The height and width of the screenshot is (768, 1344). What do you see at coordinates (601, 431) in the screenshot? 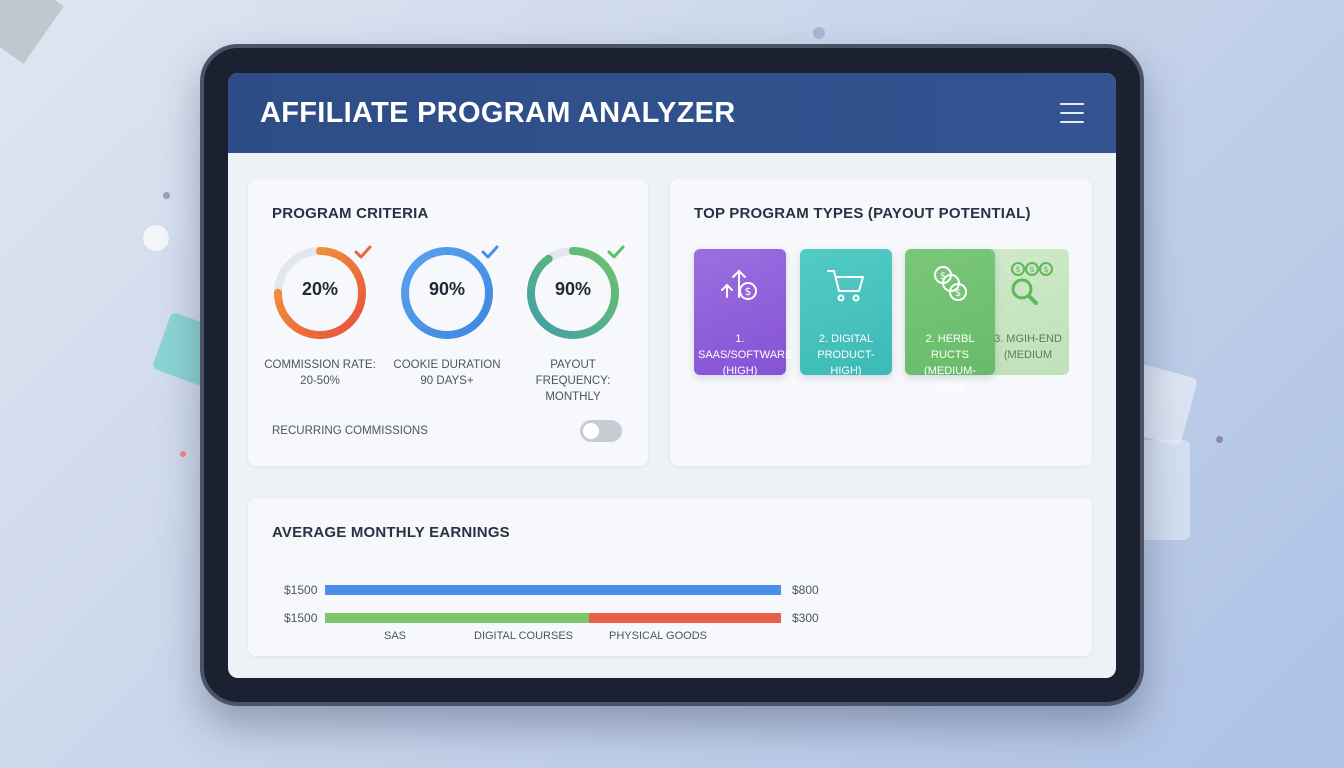
I see `recurring-commissions-toggle` at bounding box center [601, 431].